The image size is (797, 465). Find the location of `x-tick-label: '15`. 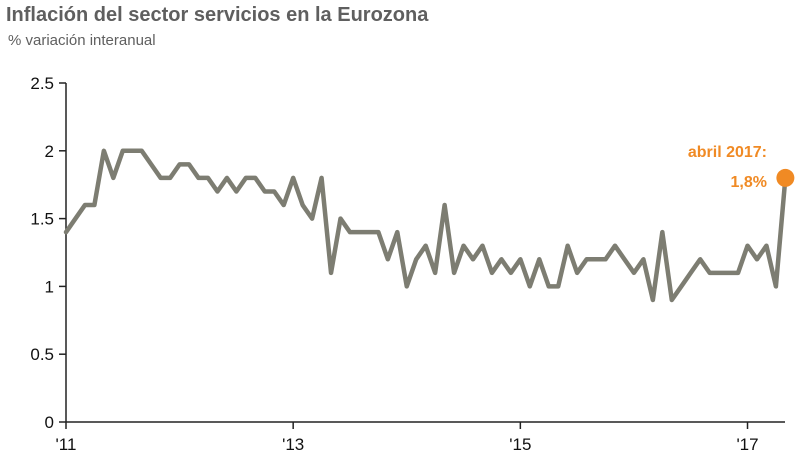

x-tick-label: '15 is located at coordinates (520, 444).